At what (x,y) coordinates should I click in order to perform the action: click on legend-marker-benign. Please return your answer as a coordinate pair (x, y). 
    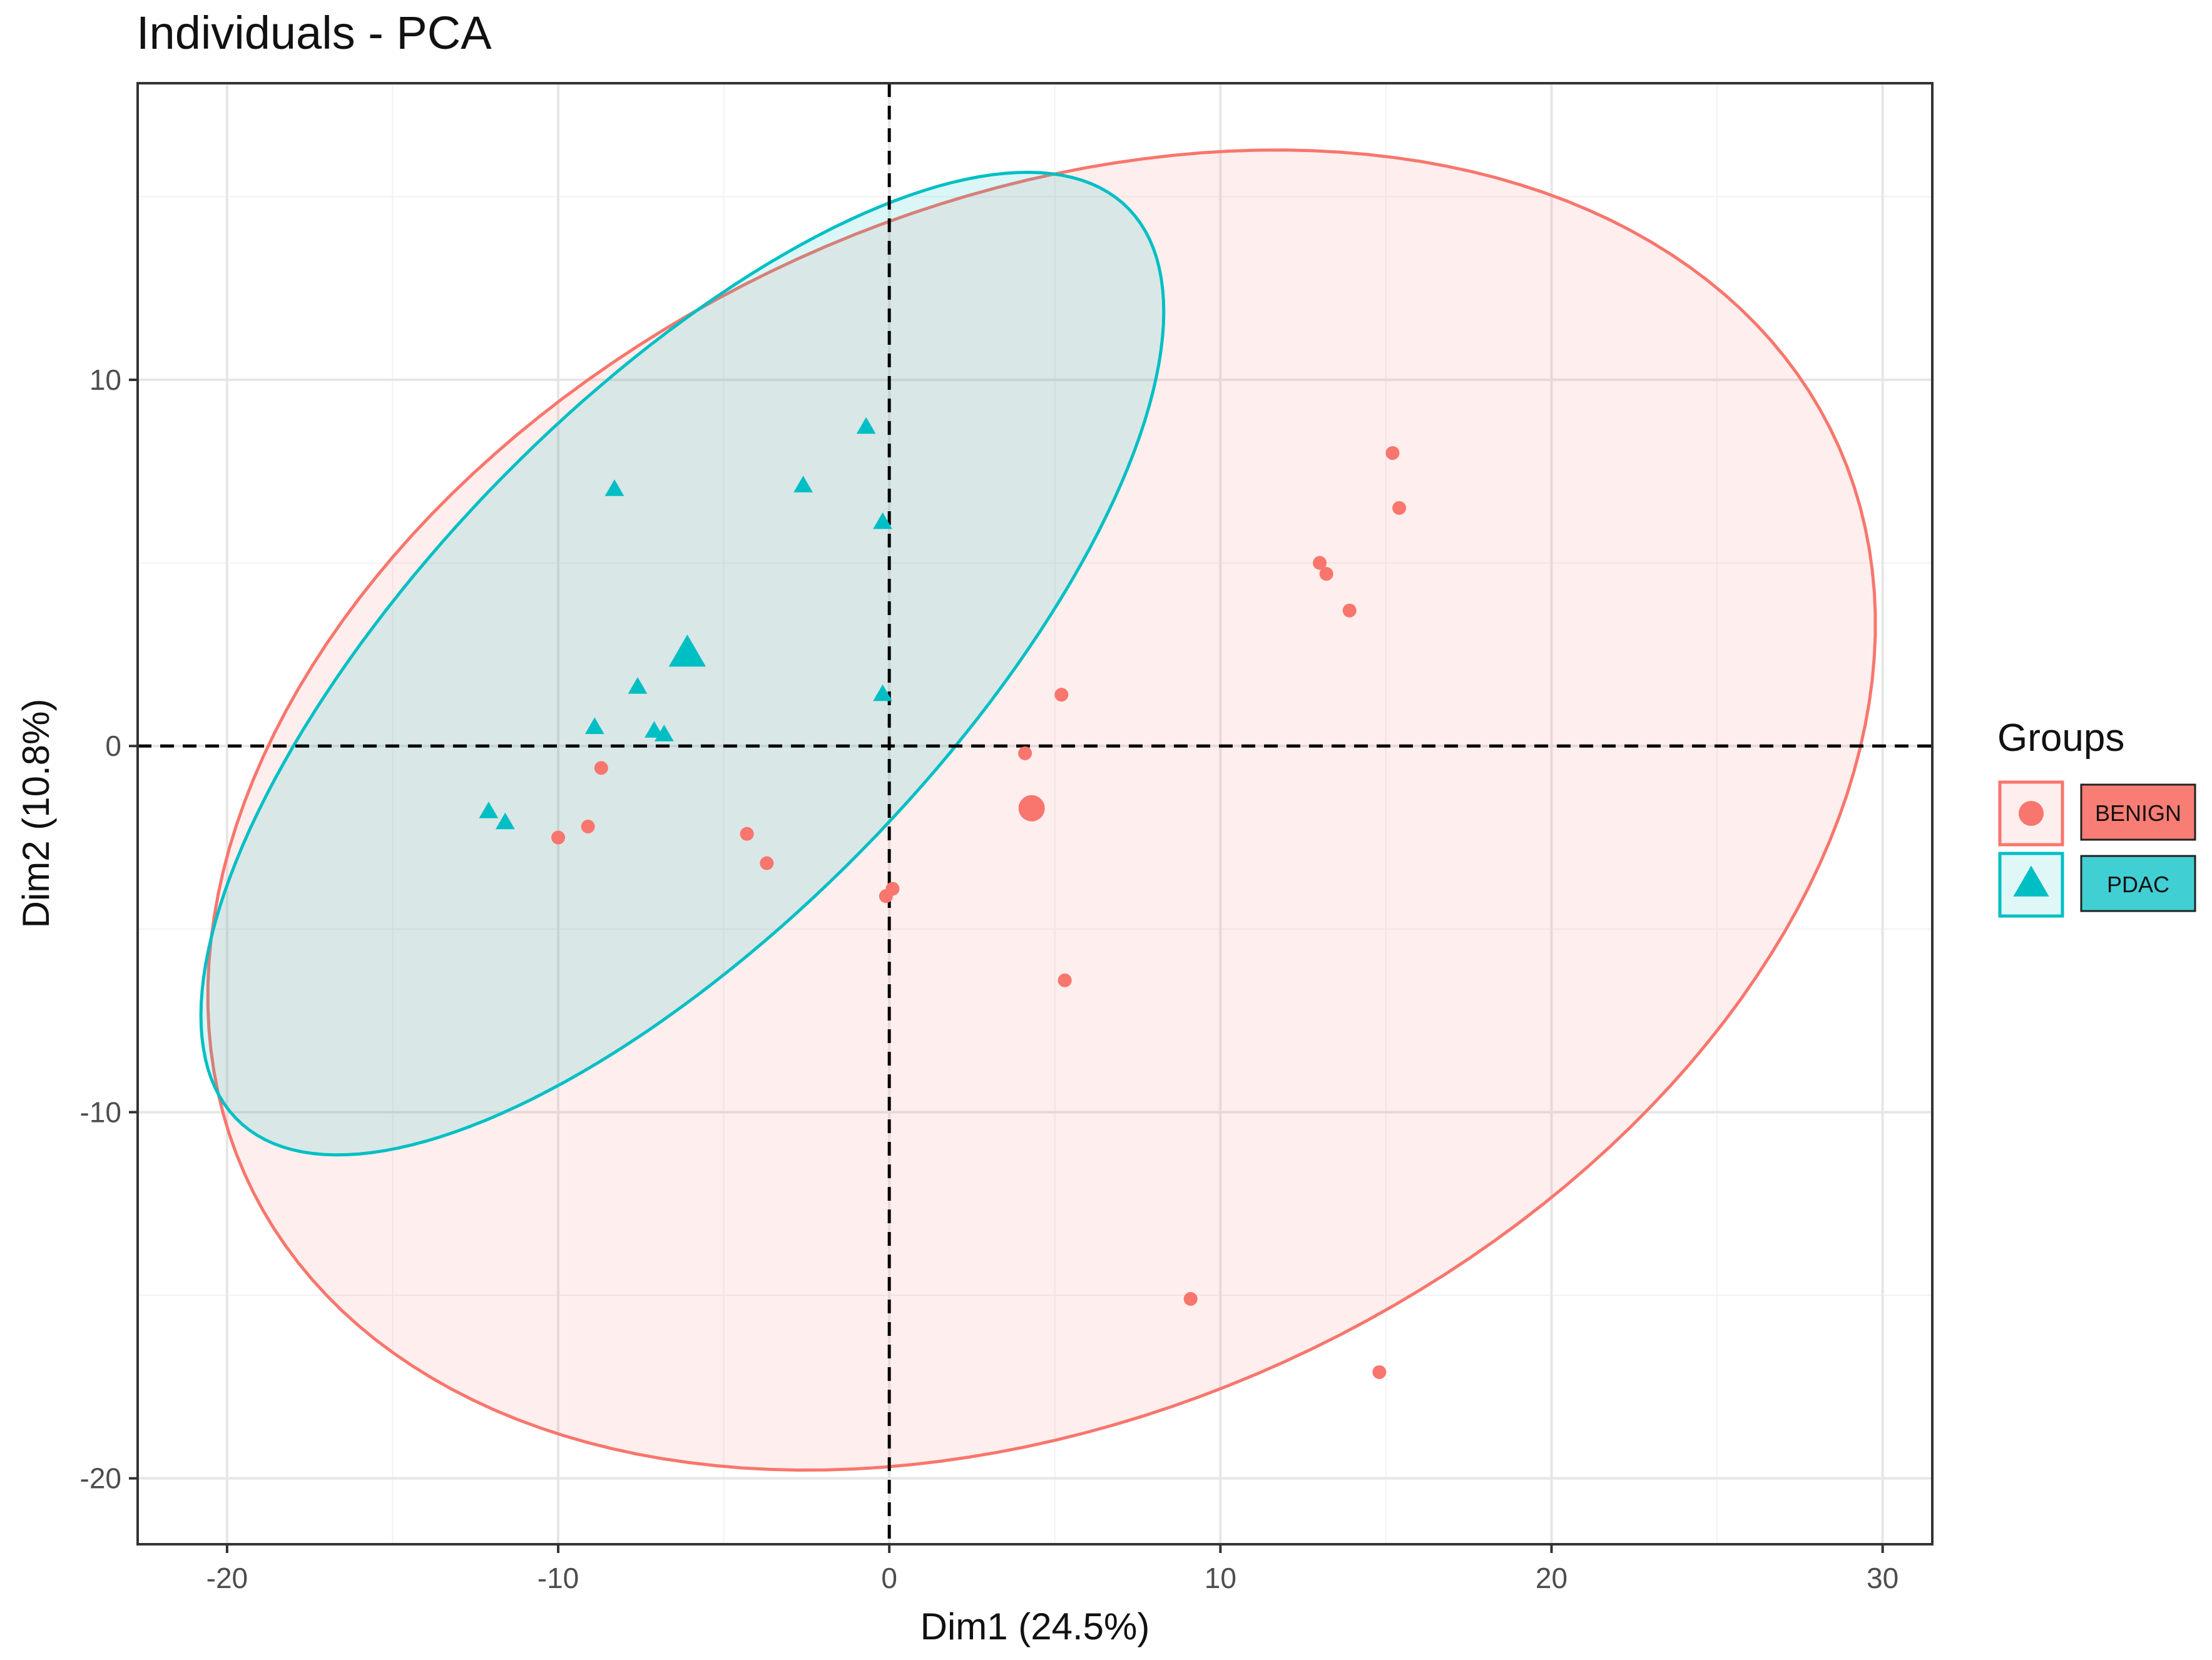
    Looking at the image, I should click on (2031, 813).